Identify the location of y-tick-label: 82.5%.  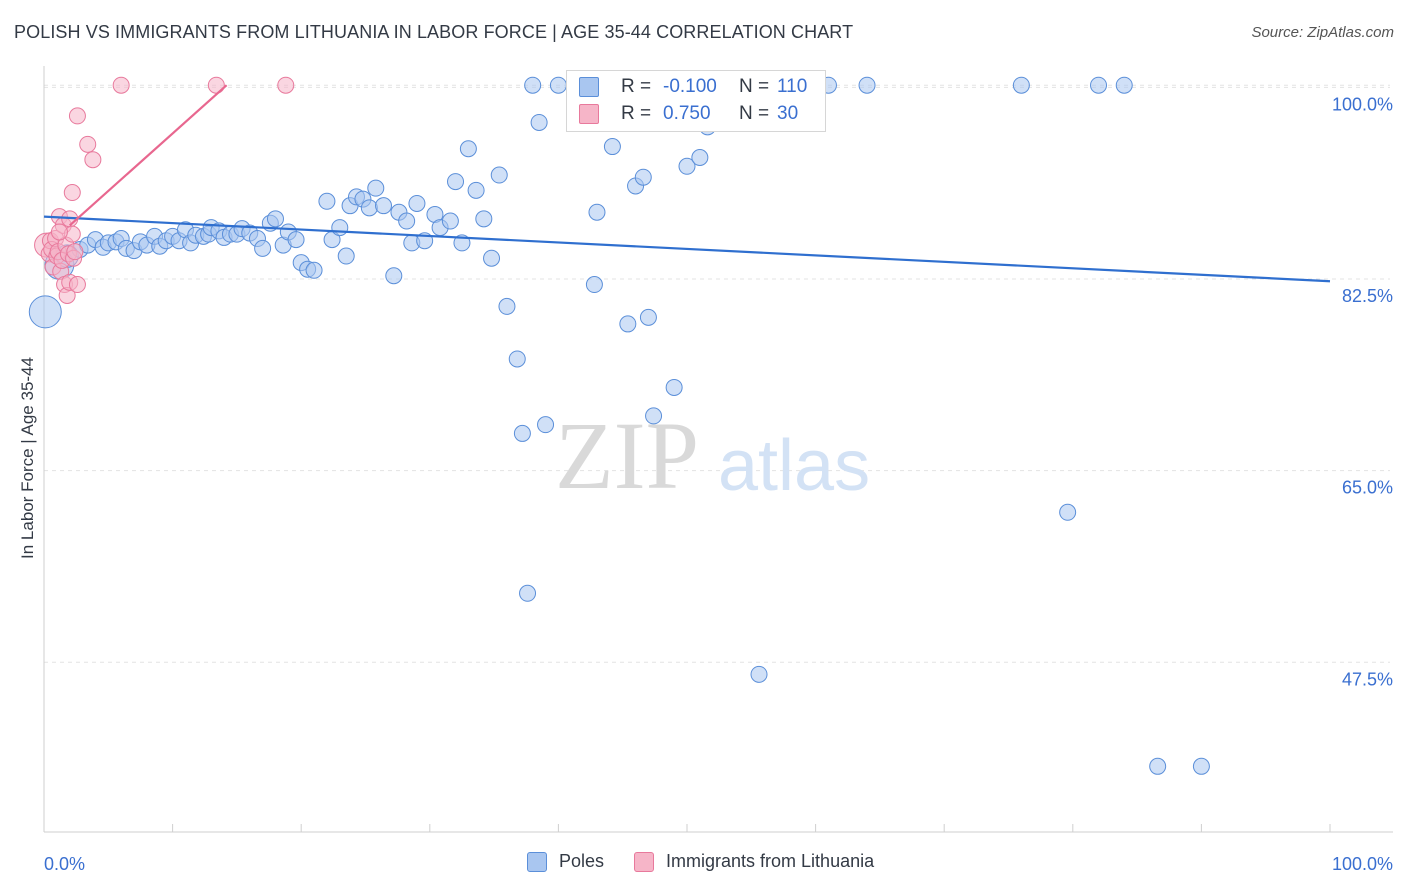
(1367, 296).